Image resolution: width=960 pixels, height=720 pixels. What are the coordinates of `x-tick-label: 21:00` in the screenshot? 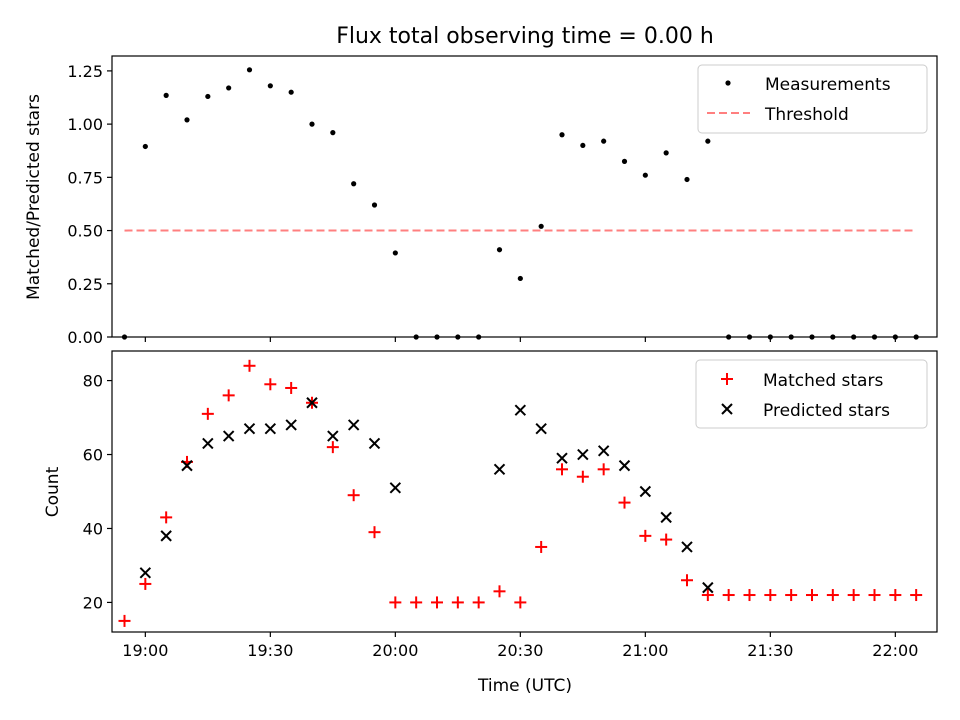 It's located at (645, 650).